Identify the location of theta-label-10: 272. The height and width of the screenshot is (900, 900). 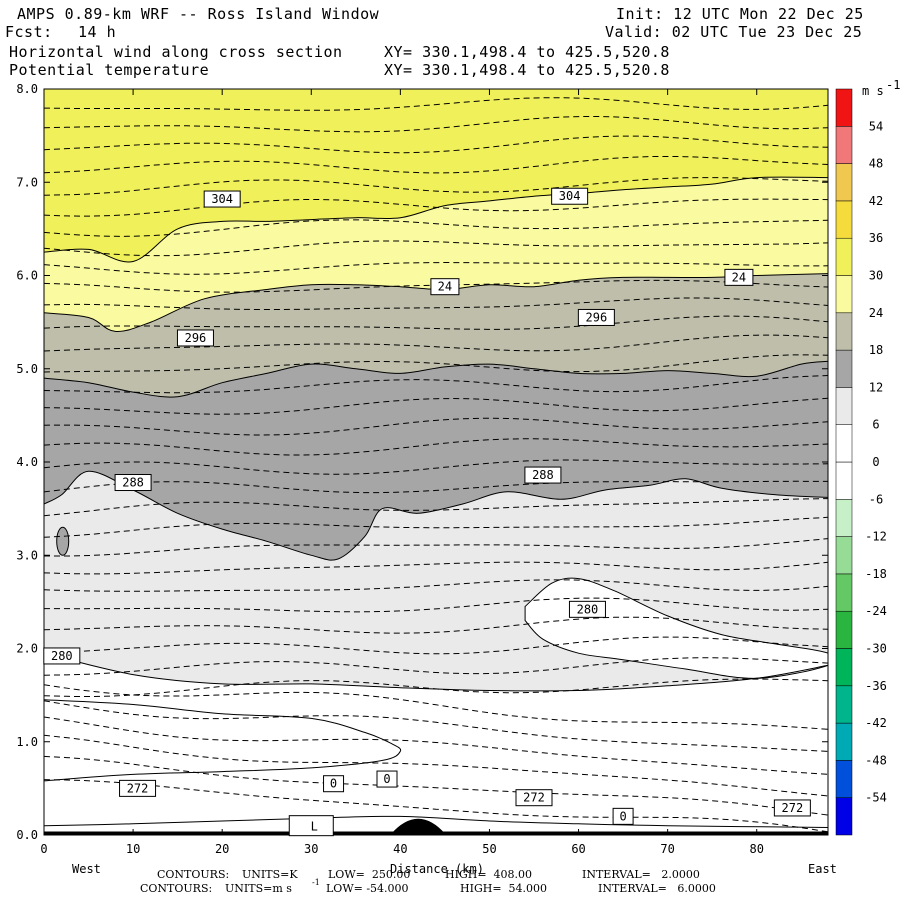
(793, 808).